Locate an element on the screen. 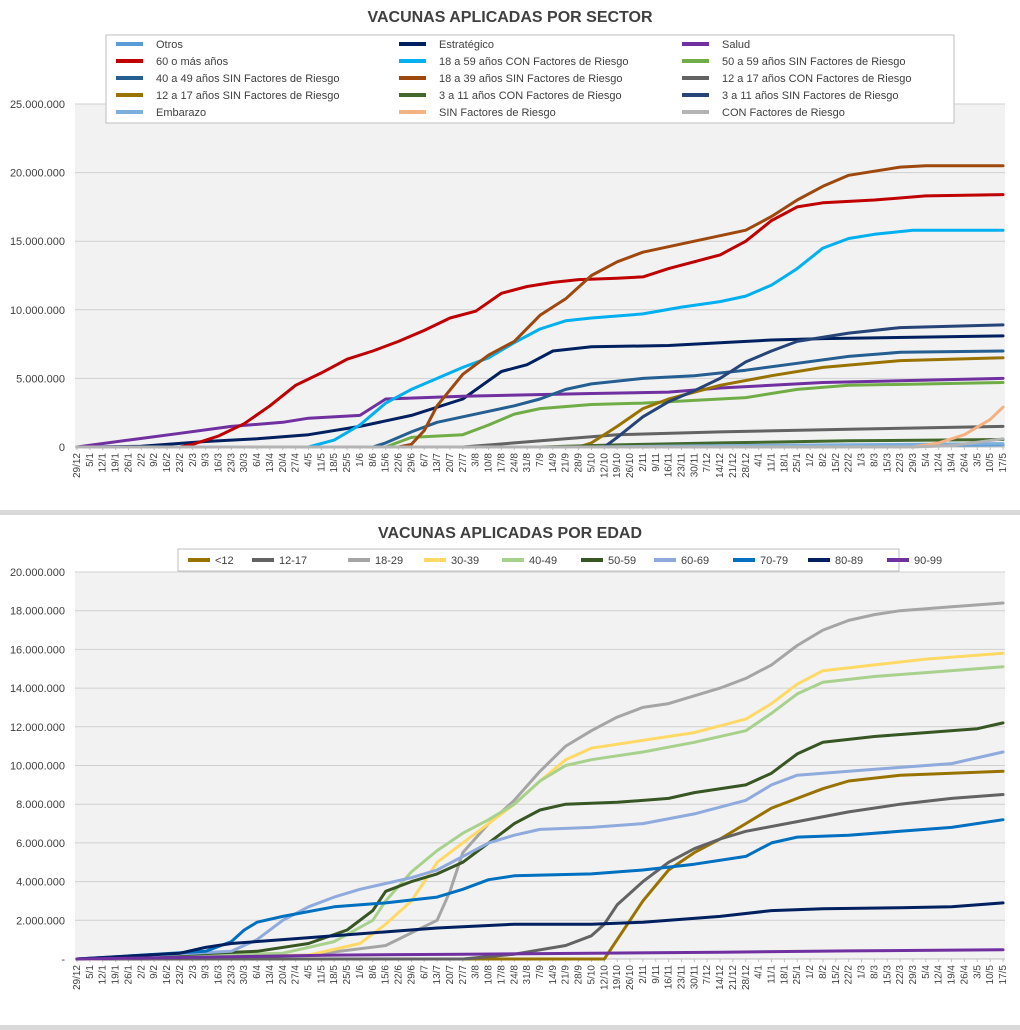  x-tick-label: 24/8 is located at coordinates (514, 975).